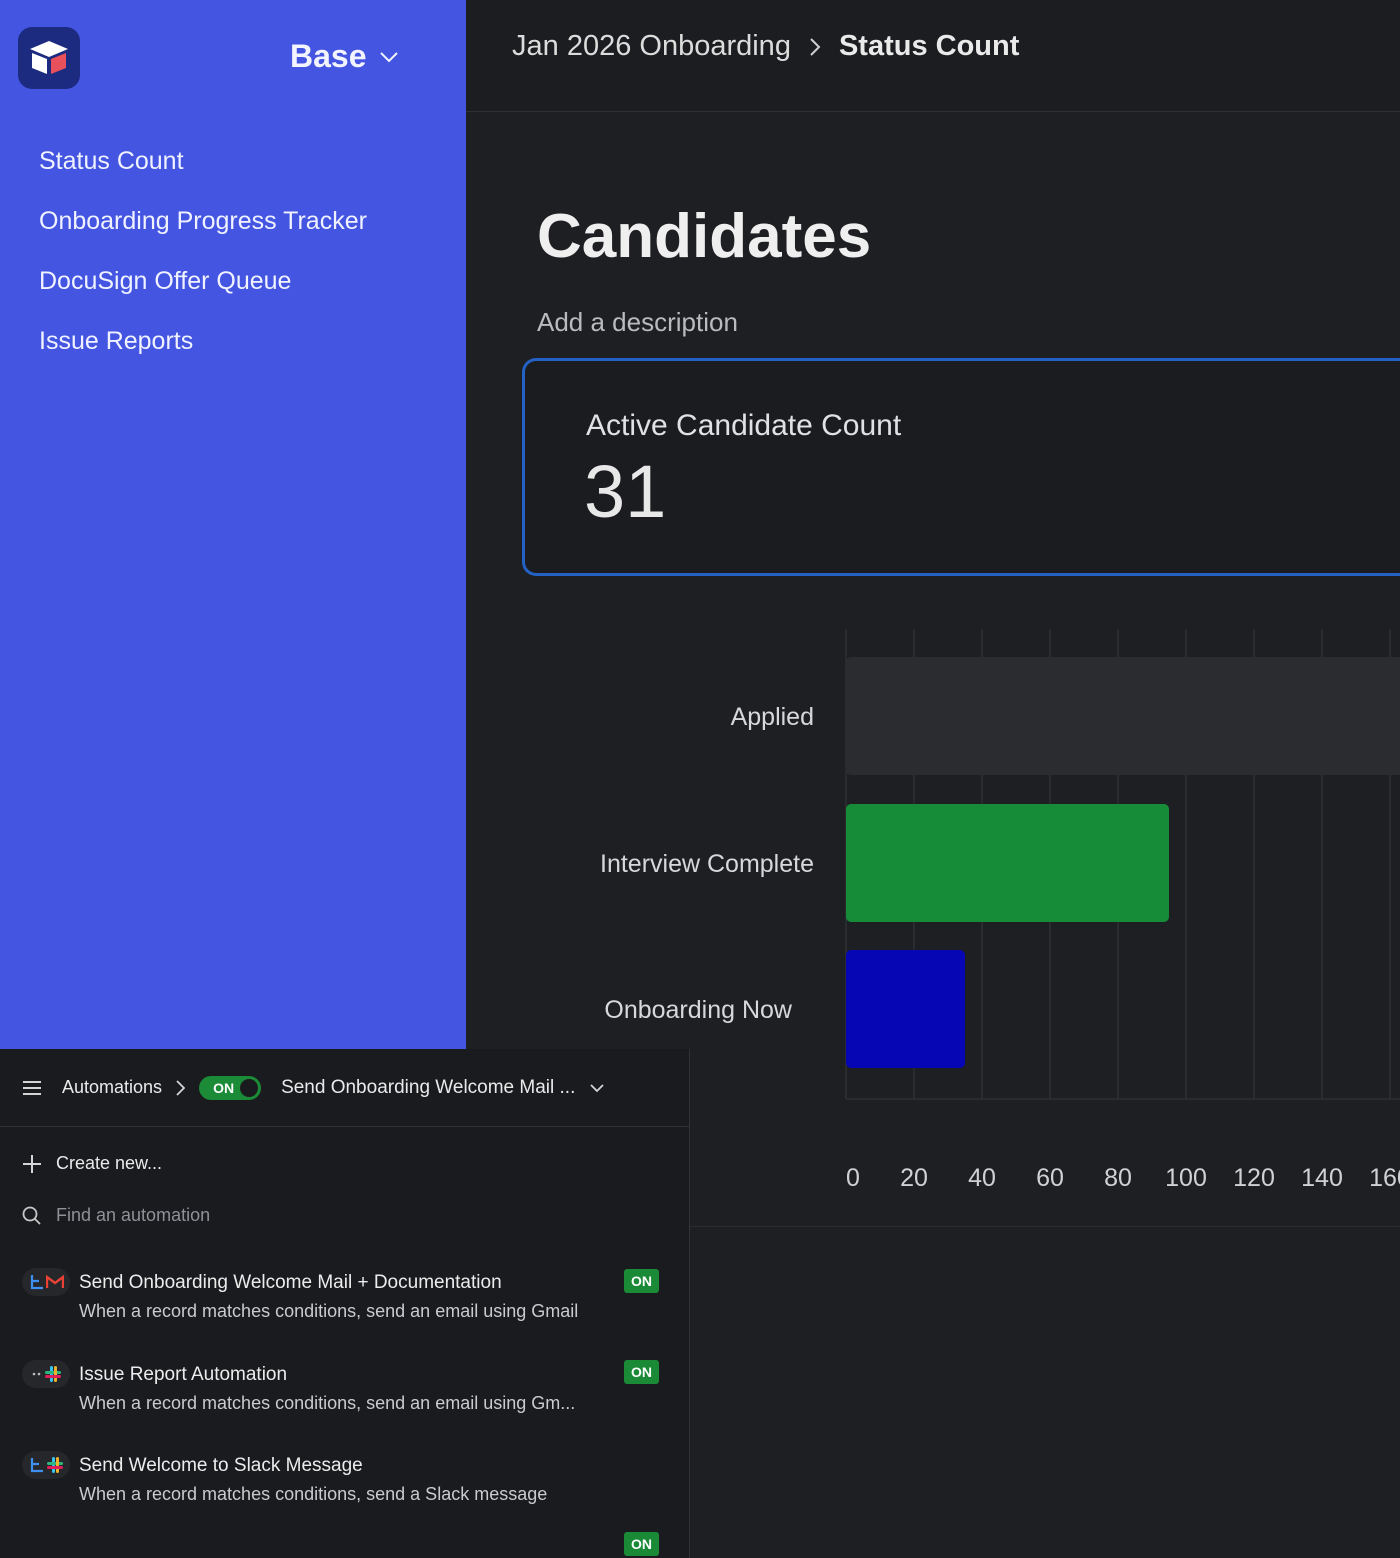  What do you see at coordinates (812, 1226) in the screenshot?
I see `divider` at bounding box center [812, 1226].